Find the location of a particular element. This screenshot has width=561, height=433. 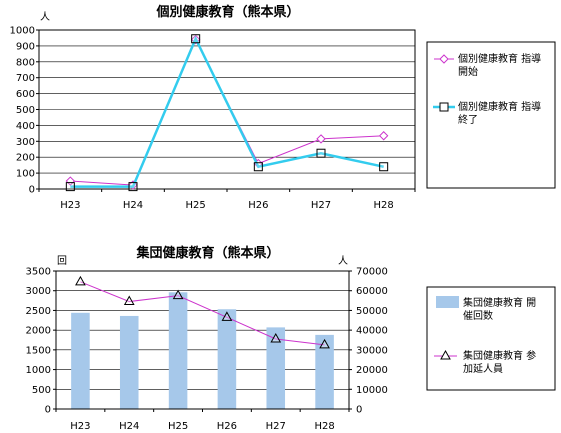

chart1-y-tick-label: 800 is located at coordinates (25, 62).